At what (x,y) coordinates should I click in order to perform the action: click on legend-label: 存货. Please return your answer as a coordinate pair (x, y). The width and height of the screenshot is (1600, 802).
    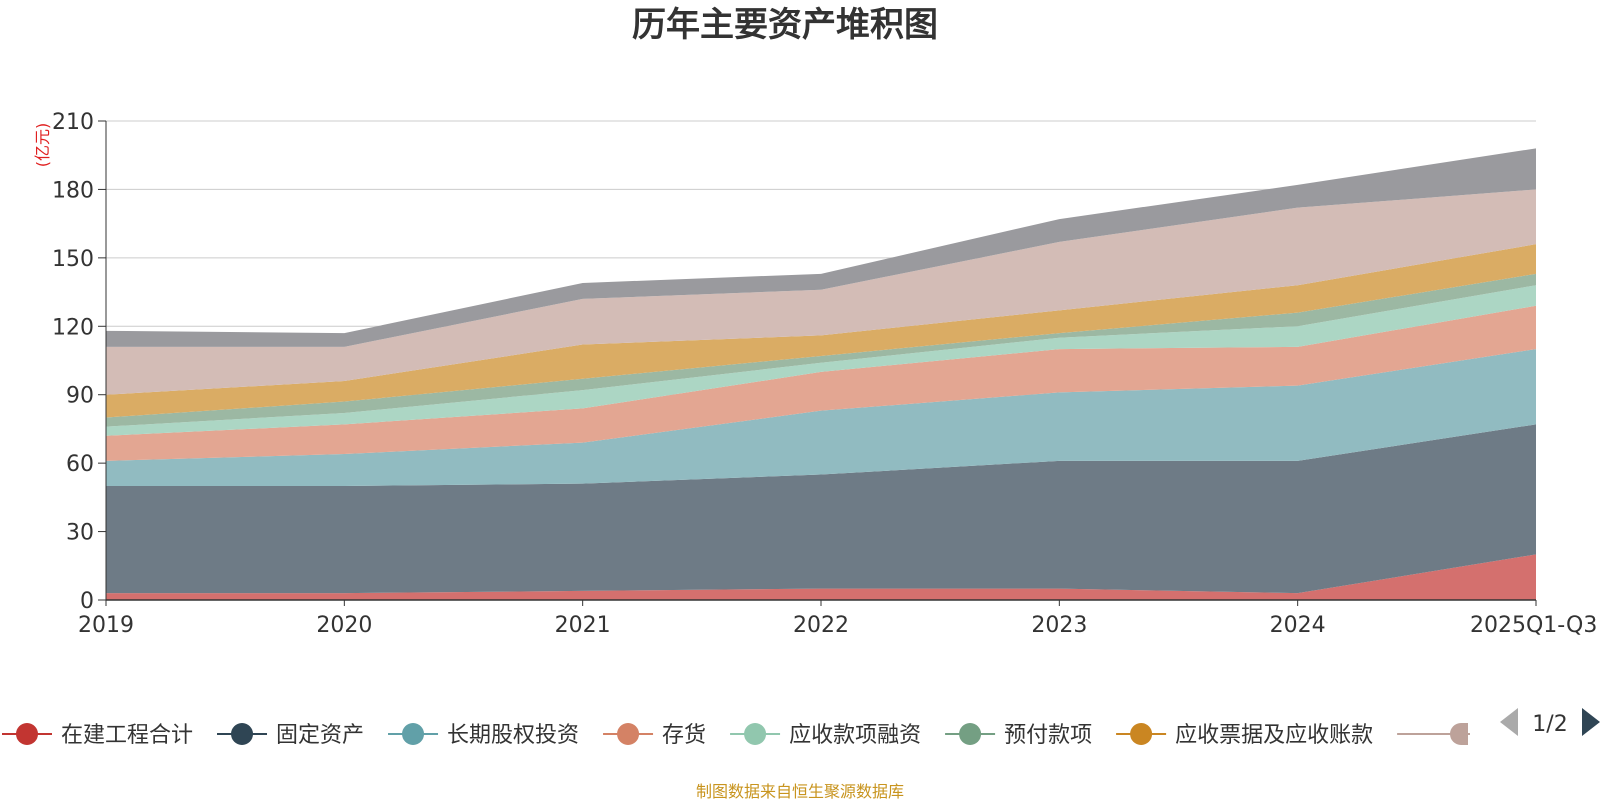
    Looking at the image, I should click on (684, 735).